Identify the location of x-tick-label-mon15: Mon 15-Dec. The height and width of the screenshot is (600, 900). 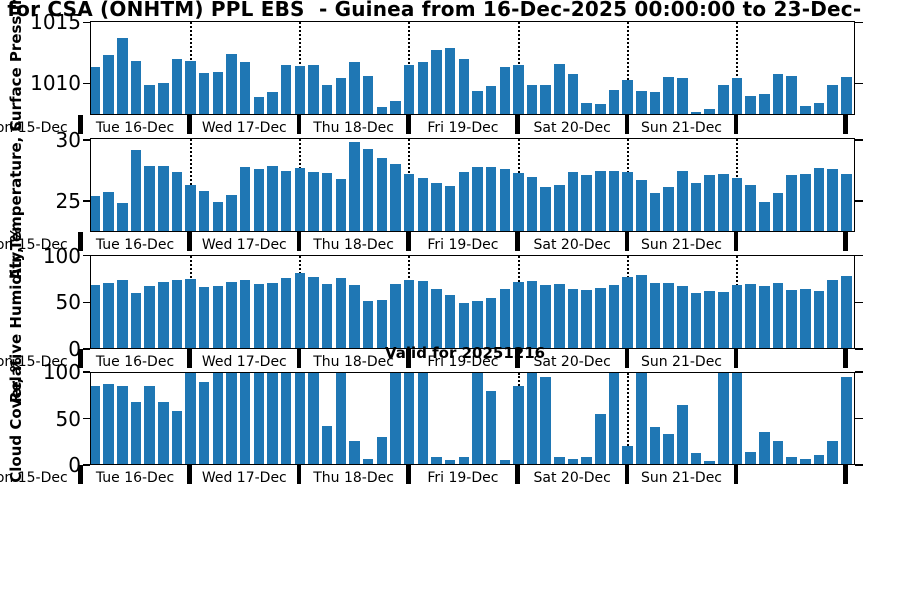
(34, 245).